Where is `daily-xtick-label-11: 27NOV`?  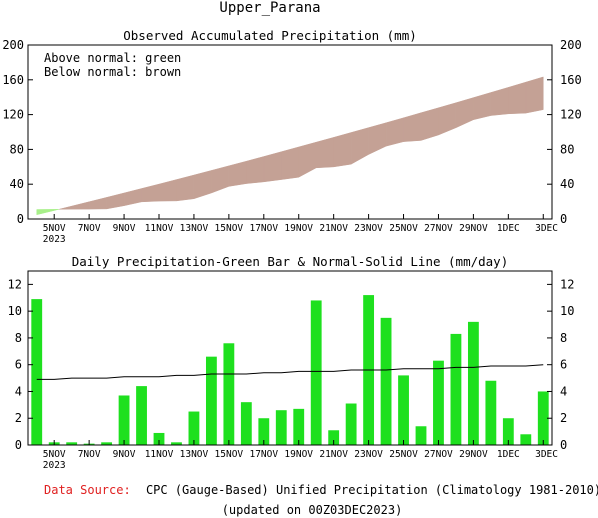 daily-xtick-label-11: 27NOV is located at coordinates (438, 454).